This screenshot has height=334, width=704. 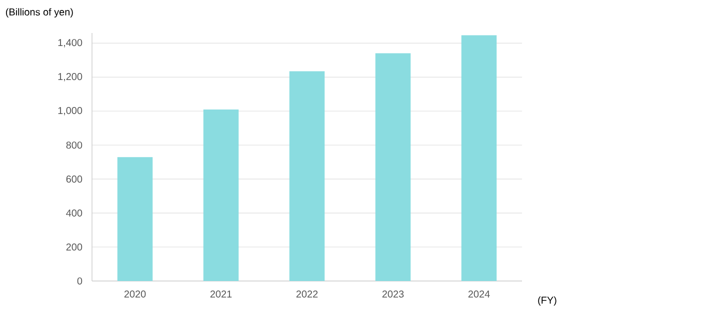 What do you see at coordinates (74, 247) in the screenshot?
I see `y-tick-label: 200` at bounding box center [74, 247].